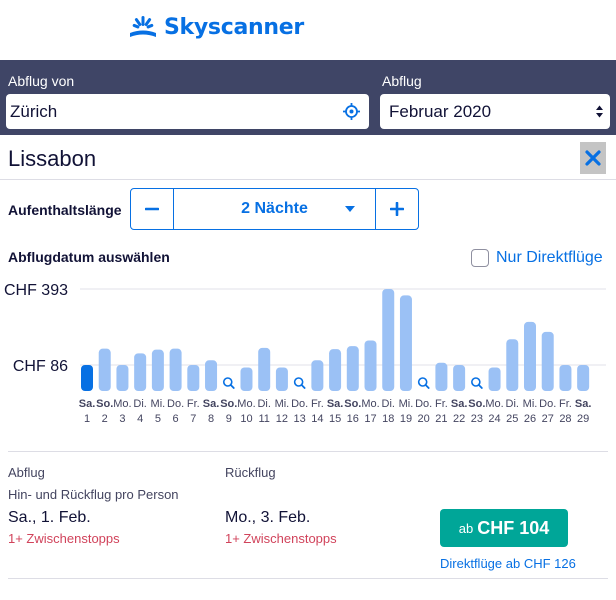  I want to click on return-label: Rückflug, so click(250, 472).